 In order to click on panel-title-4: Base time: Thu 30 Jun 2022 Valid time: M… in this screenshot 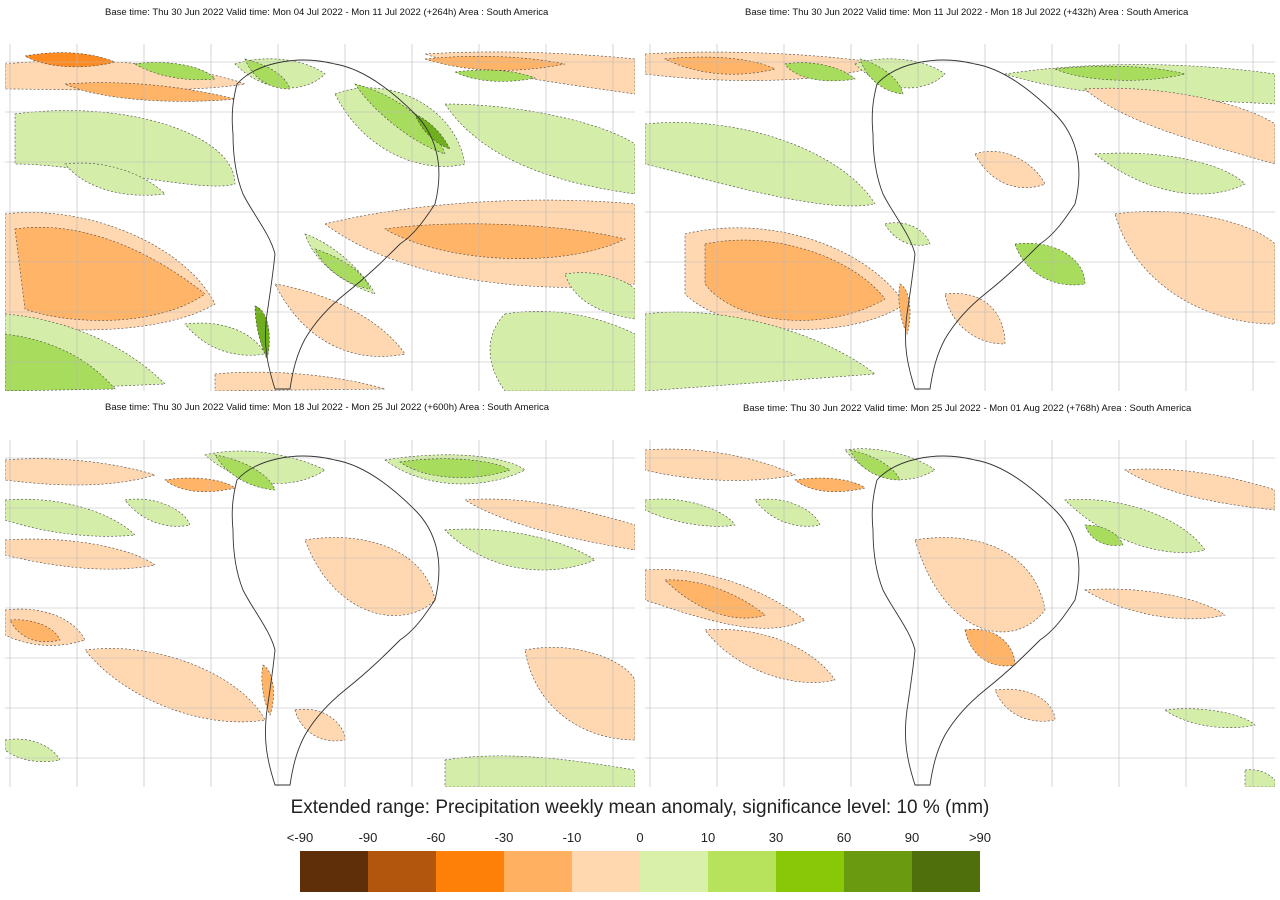, I will do `click(967, 408)`.